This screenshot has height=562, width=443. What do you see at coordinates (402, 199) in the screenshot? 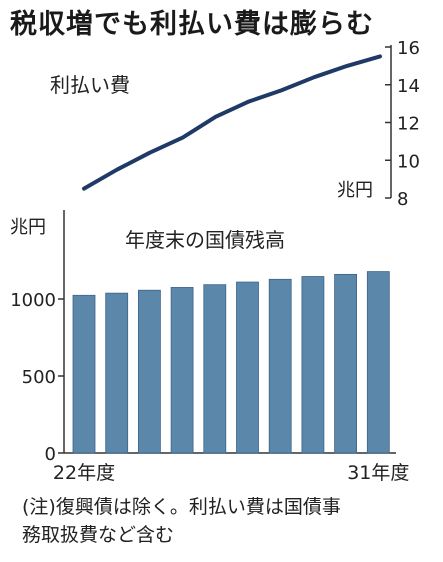
I see `line-y-tick-label: 8` at bounding box center [402, 199].